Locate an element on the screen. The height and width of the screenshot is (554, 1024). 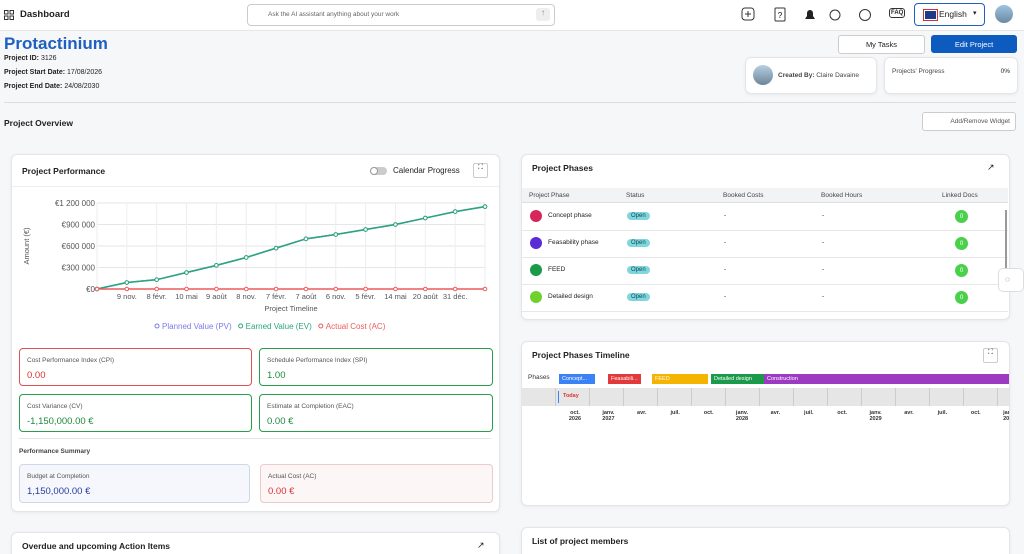
legend-marker is located at coordinates (157, 326).